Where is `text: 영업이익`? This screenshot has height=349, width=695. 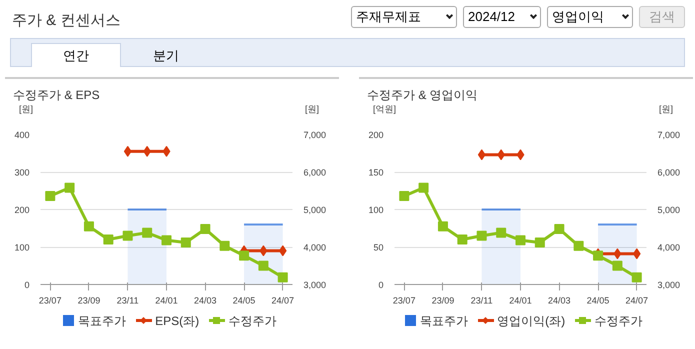
text: 영업이익 is located at coordinates (590, 17).